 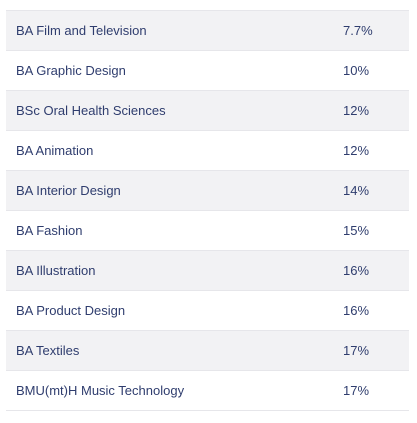 What do you see at coordinates (207, 151) in the screenshot?
I see `table-row: BA Animation 12%` at bounding box center [207, 151].